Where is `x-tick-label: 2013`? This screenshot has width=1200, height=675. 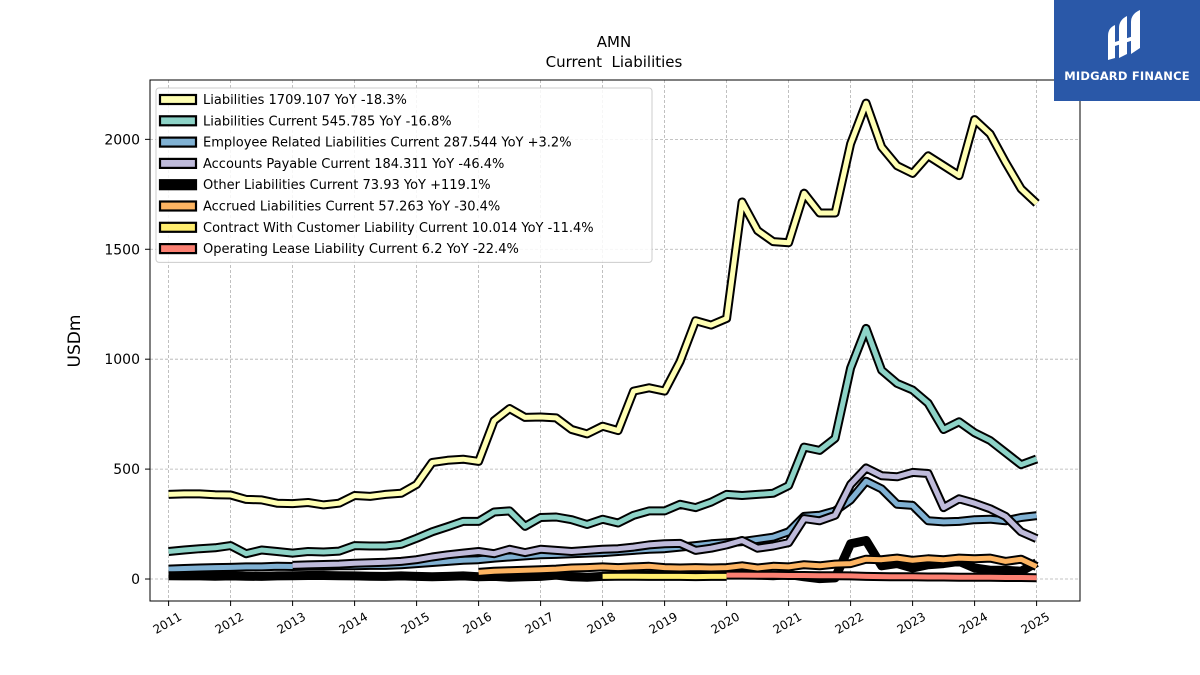 x-tick-label: 2013 is located at coordinates (291, 622).